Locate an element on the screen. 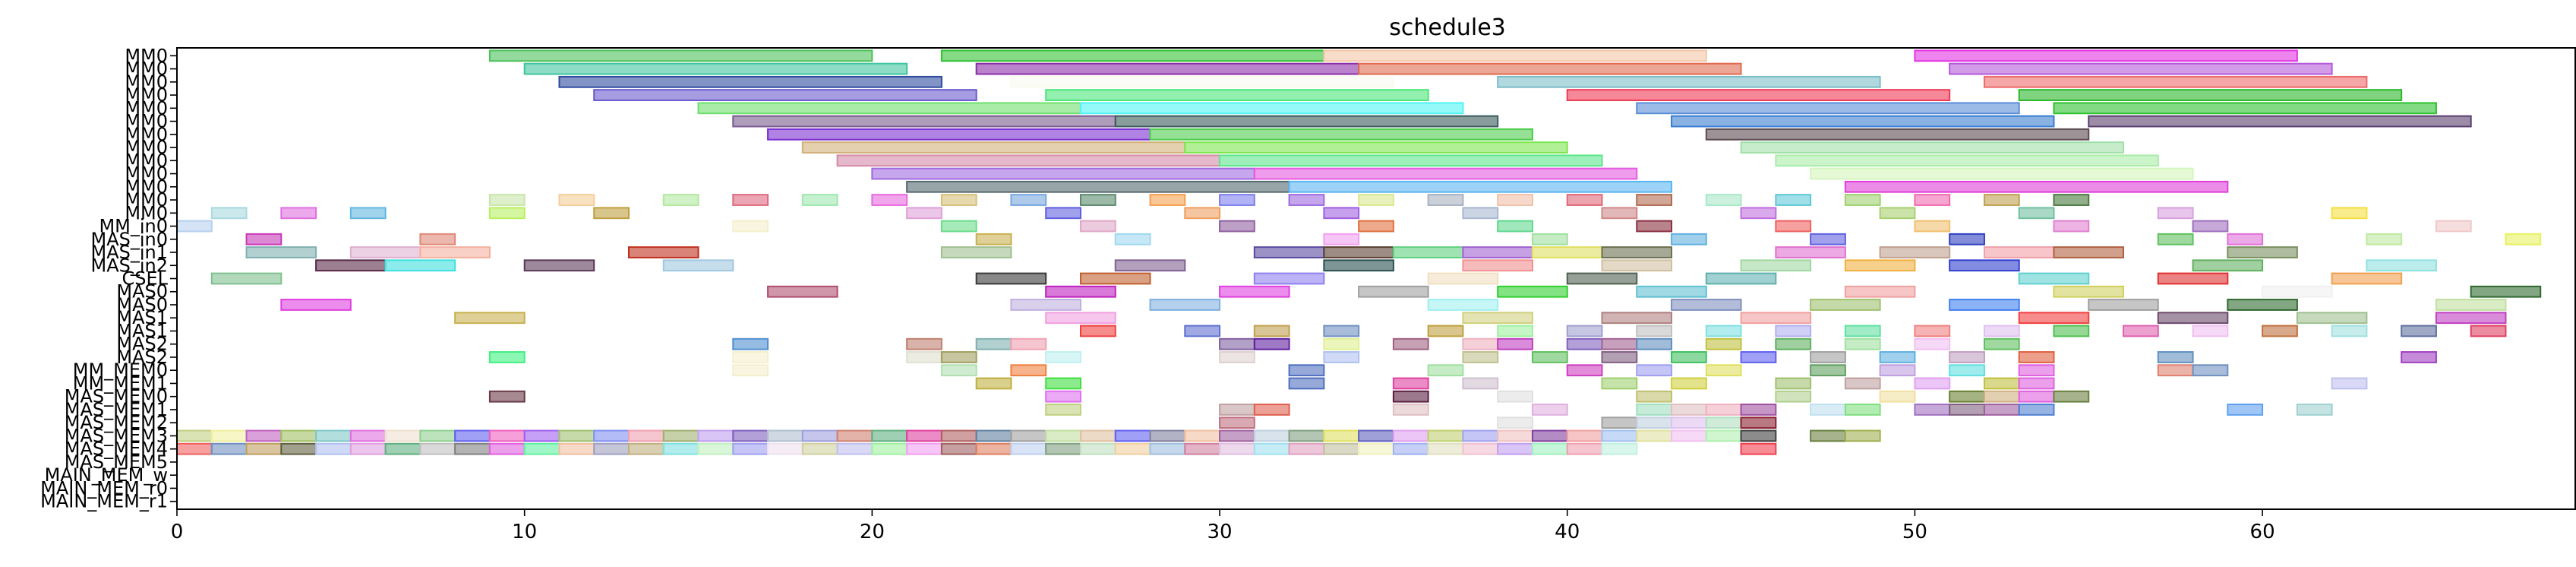 The height and width of the screenshot is (567, 2576). chart-title: schedule3 is located at coordinates (1447, 27).